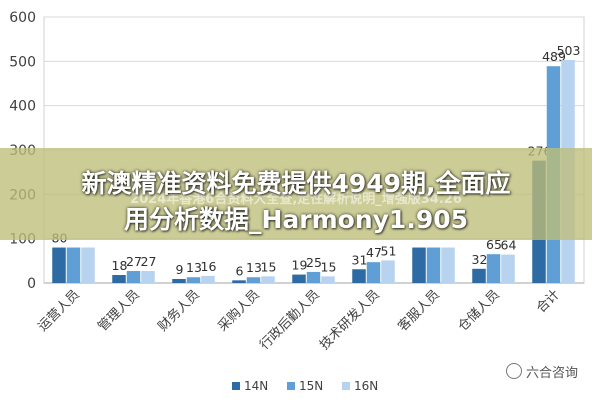 The height and width of the screenshot is (400, 592). What do you see at coordinates (300, 265) in the screenshot?
I see `data-label: 19` at bounding box center [300, 265].